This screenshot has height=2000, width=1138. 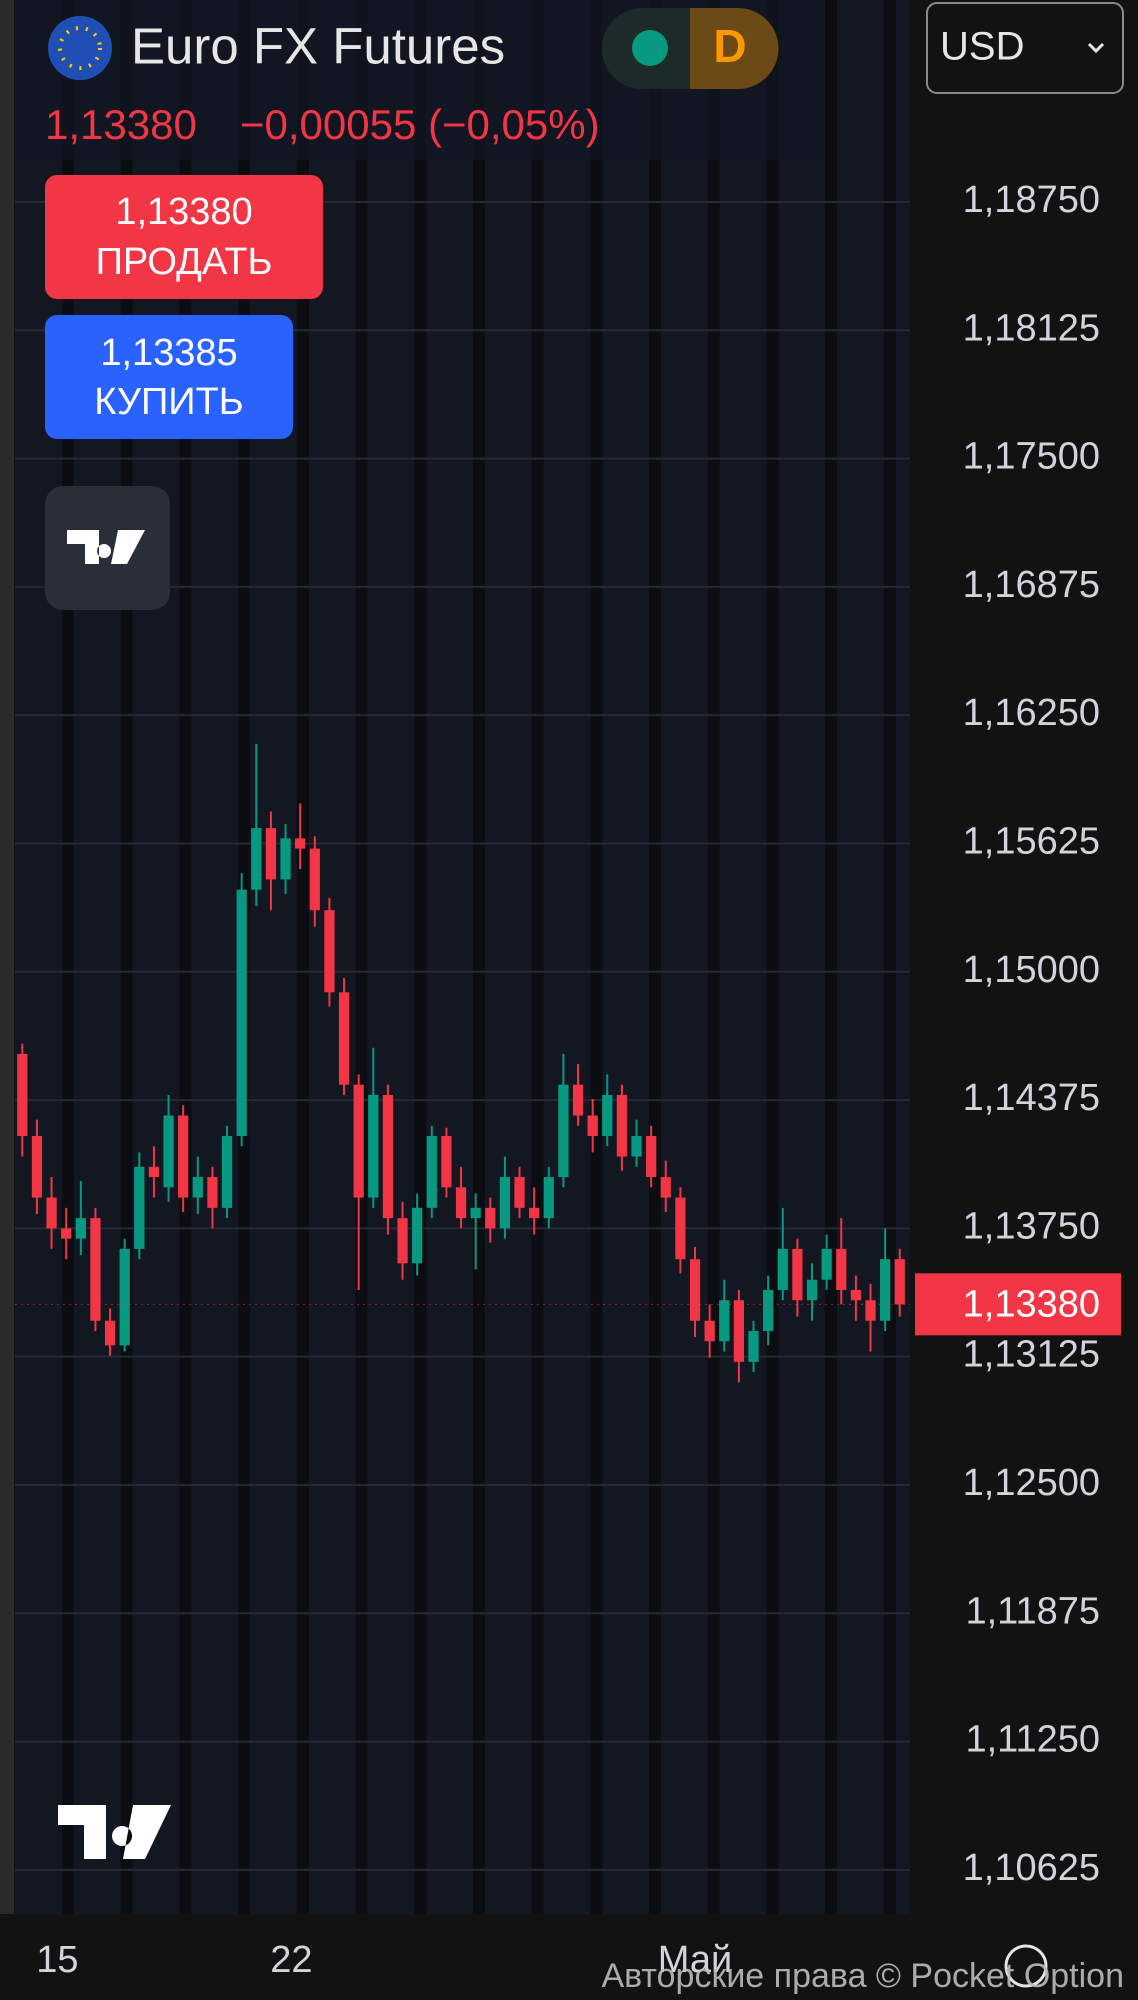 I want to click on interval-toggle: D, so click(x=690, y=49).